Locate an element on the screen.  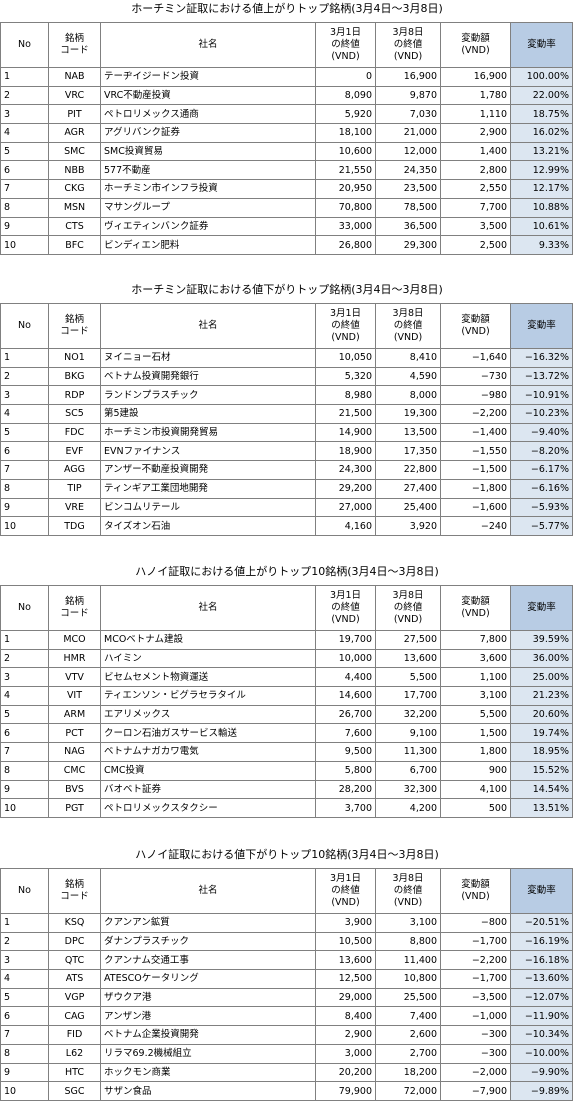
table-cell: 2,900 is located at coordinates (475, 133).